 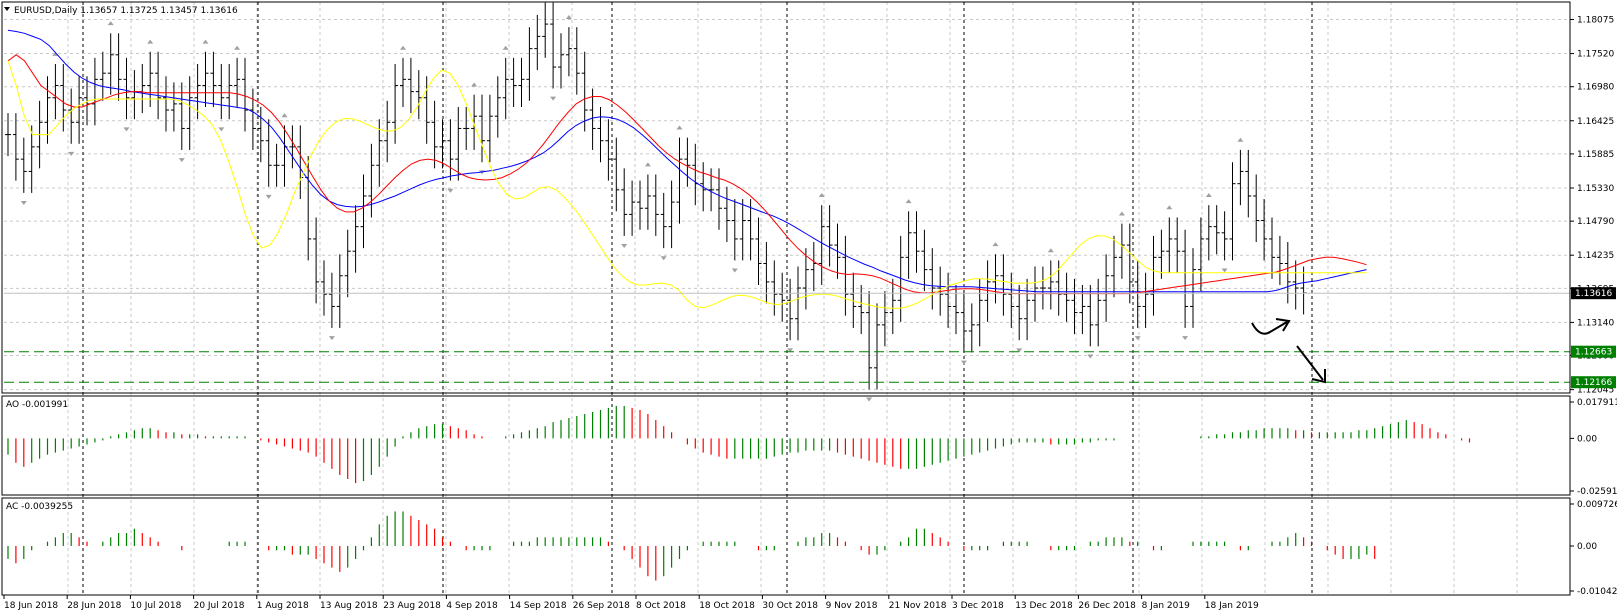 I want to click on forecast-curve-arrow, so click(x=1269, y=328).